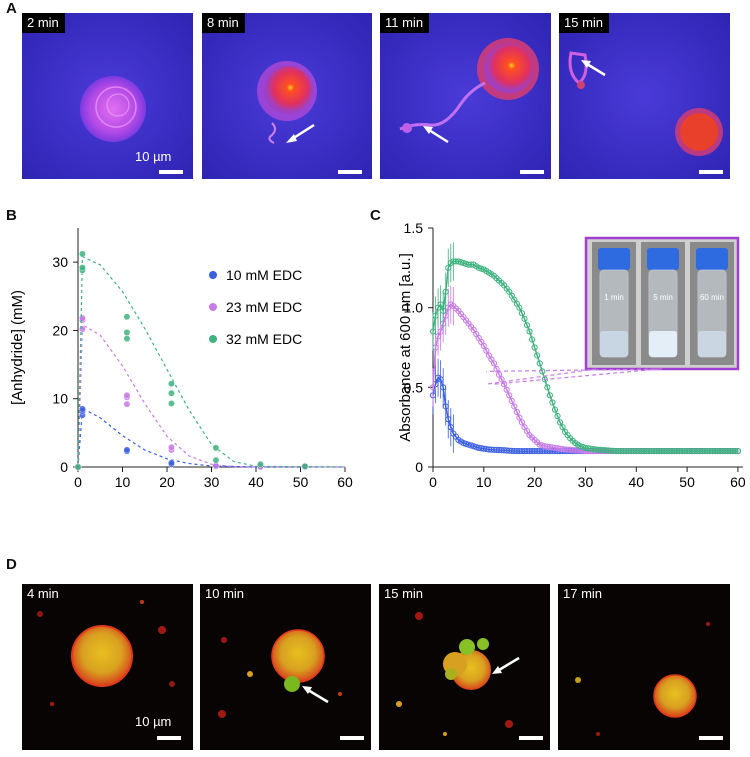 This screenshot has width=750, height=757. What do you see at coordinates (256, 482) in the screenshot?
I see `x-tick-label-b: 40` at bounding box center [256, 482].